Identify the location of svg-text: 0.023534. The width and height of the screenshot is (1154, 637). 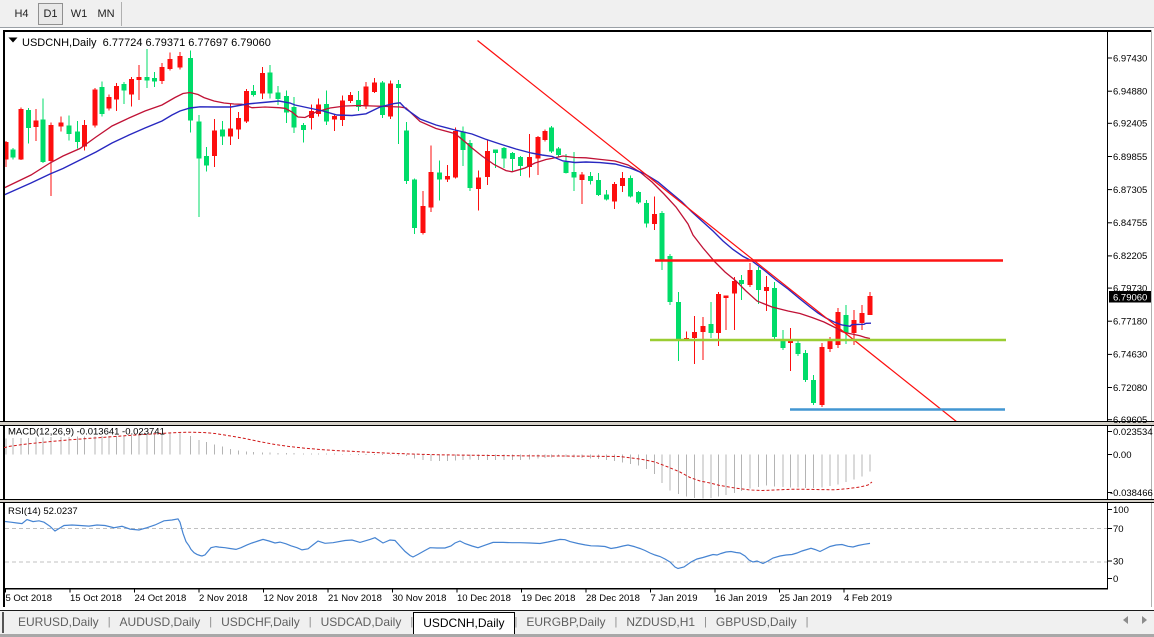
(1133, 432).